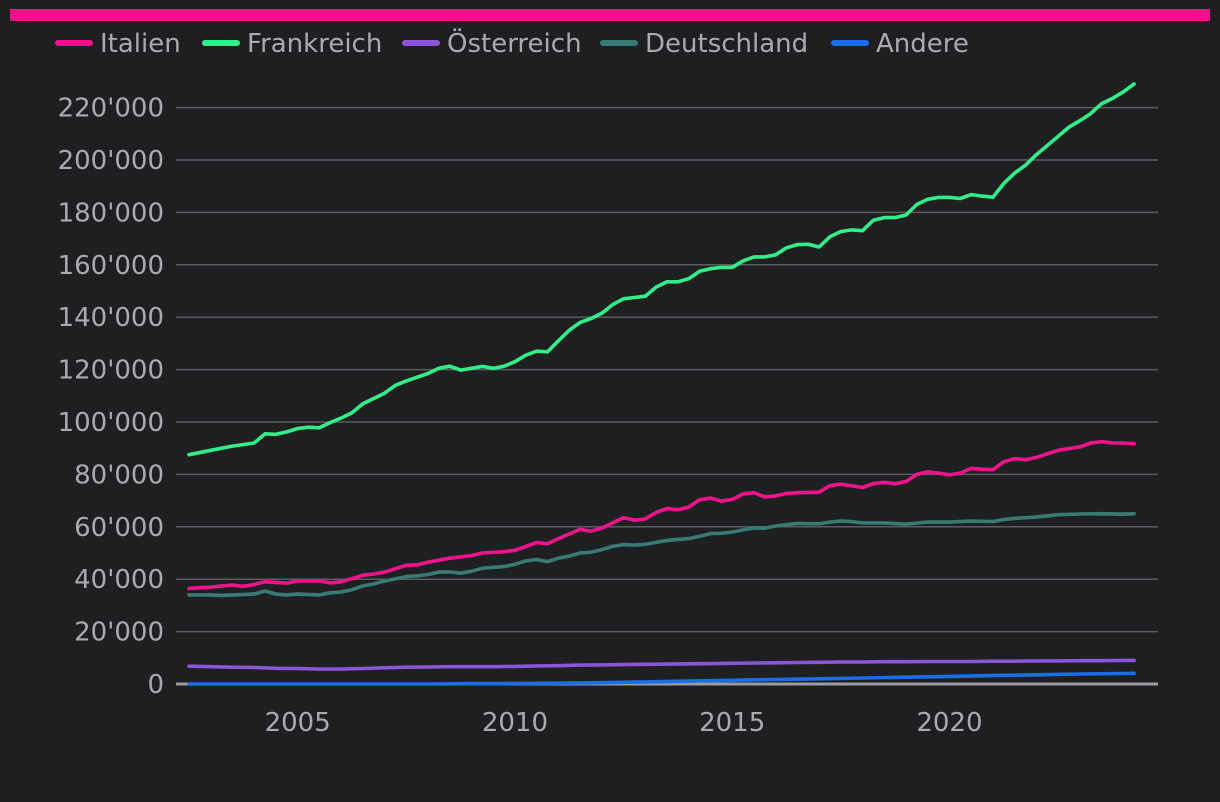 The image size is (1220, 802). I want to click on y-tick-label: 60'000, so click(119, 528).